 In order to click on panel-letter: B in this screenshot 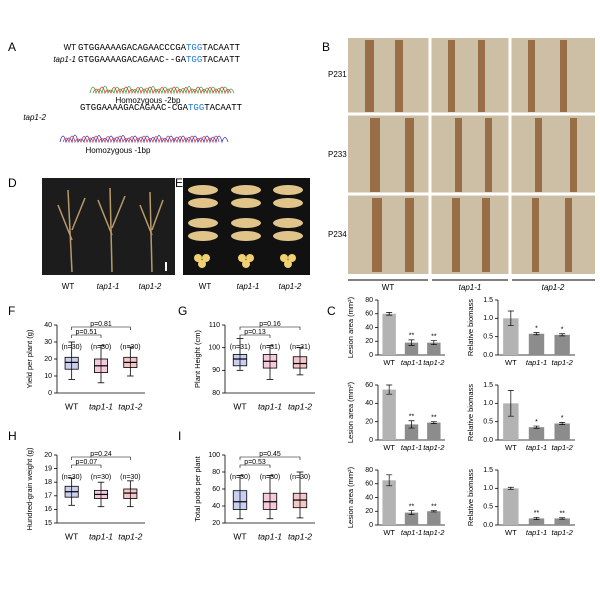, I will do `click(326, 47)`.